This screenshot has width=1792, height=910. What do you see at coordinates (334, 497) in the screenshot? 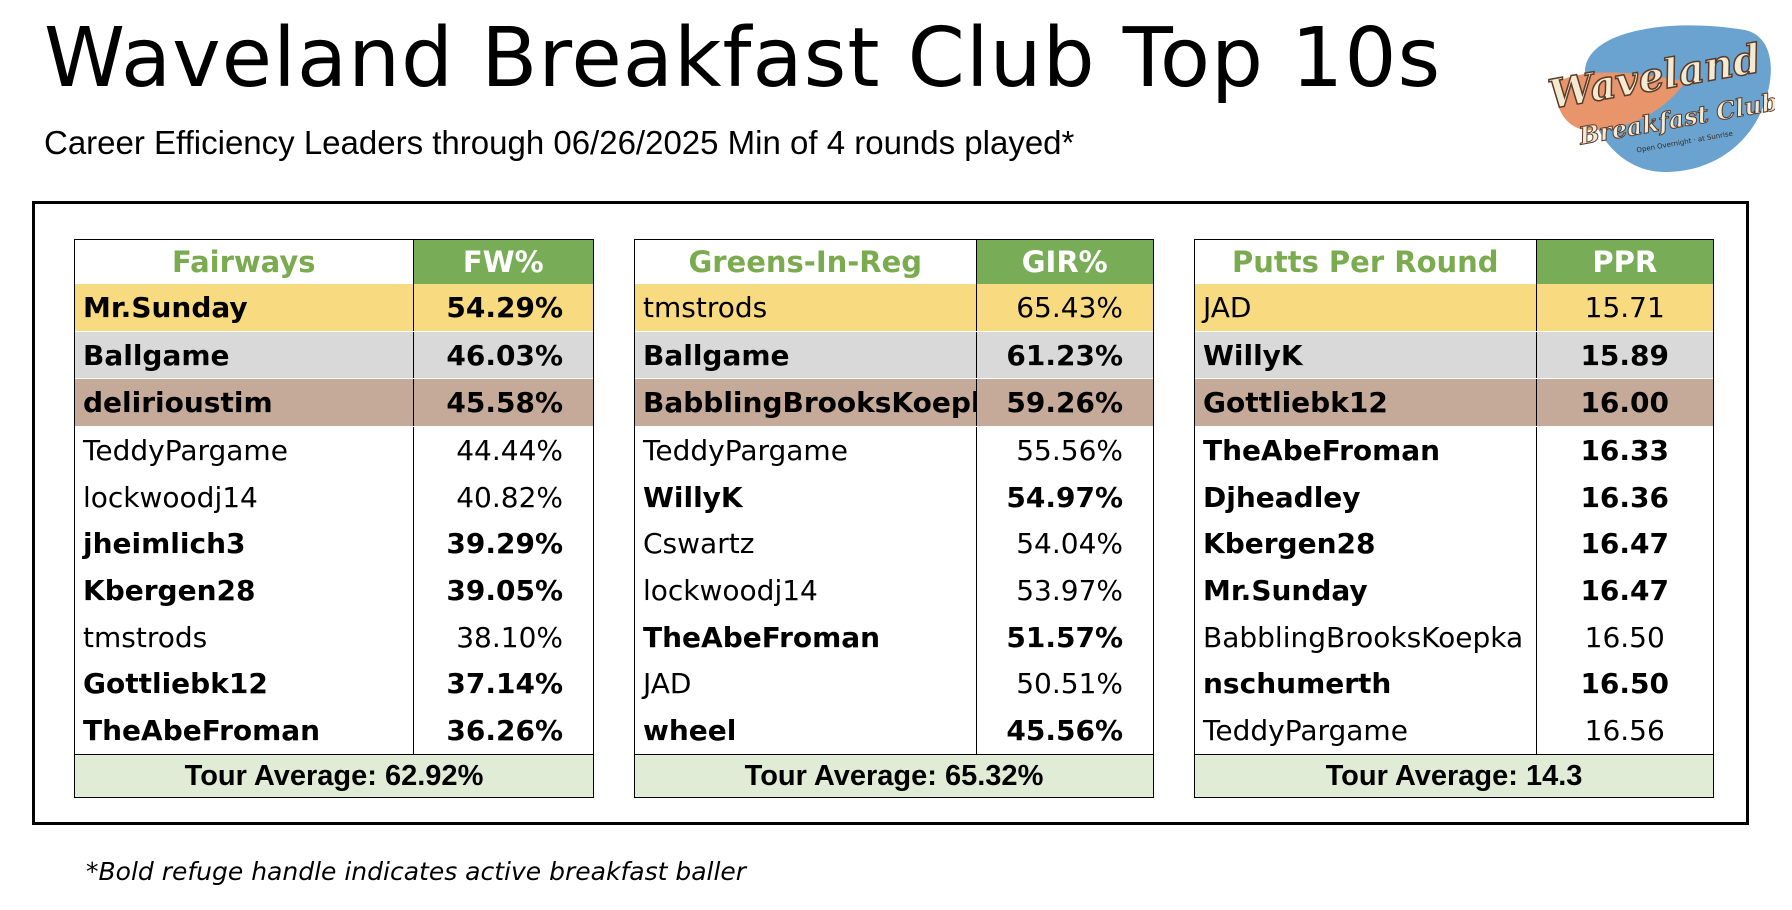
I see `fairways-leaderboard-row: lockwoodj14 40.82%` at bounding box center [334, 497].